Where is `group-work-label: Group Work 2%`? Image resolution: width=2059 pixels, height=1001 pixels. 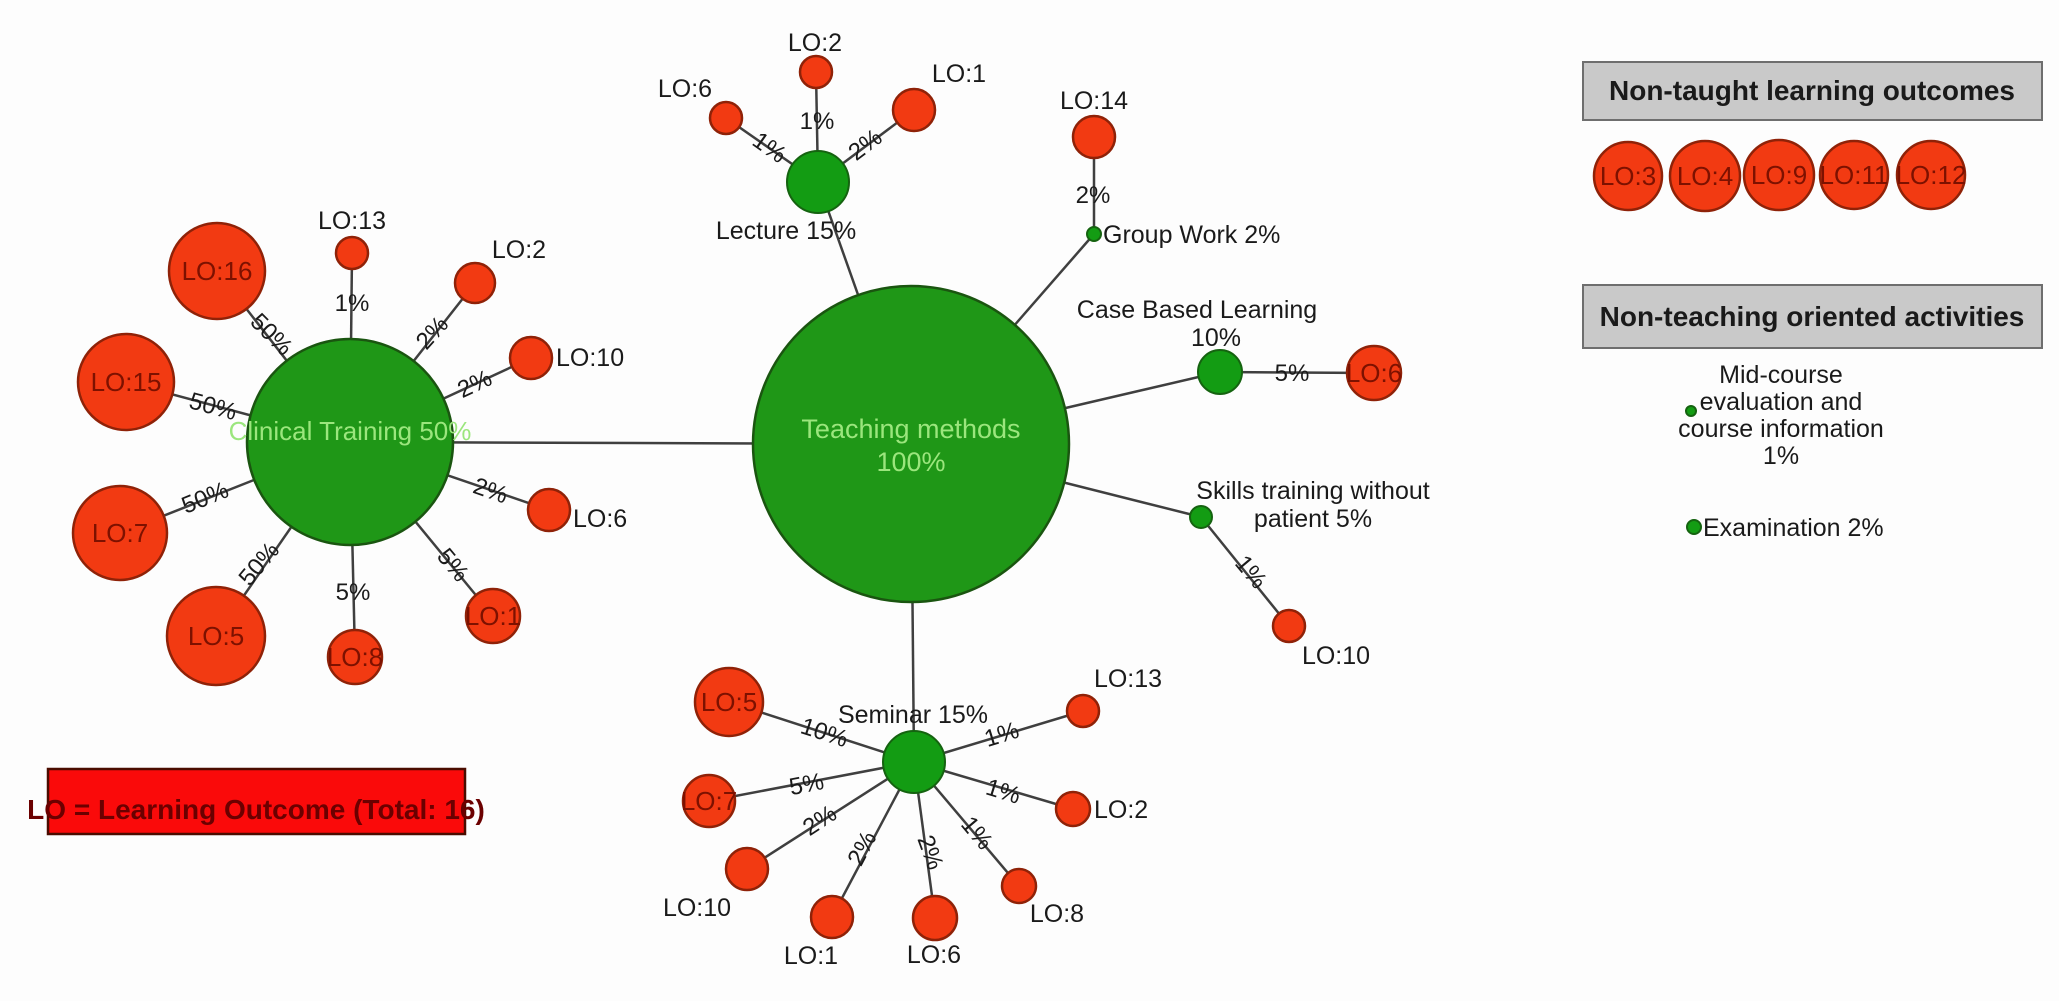
group-work-label: Group Work 2% is located at coordinates (1191, 235).